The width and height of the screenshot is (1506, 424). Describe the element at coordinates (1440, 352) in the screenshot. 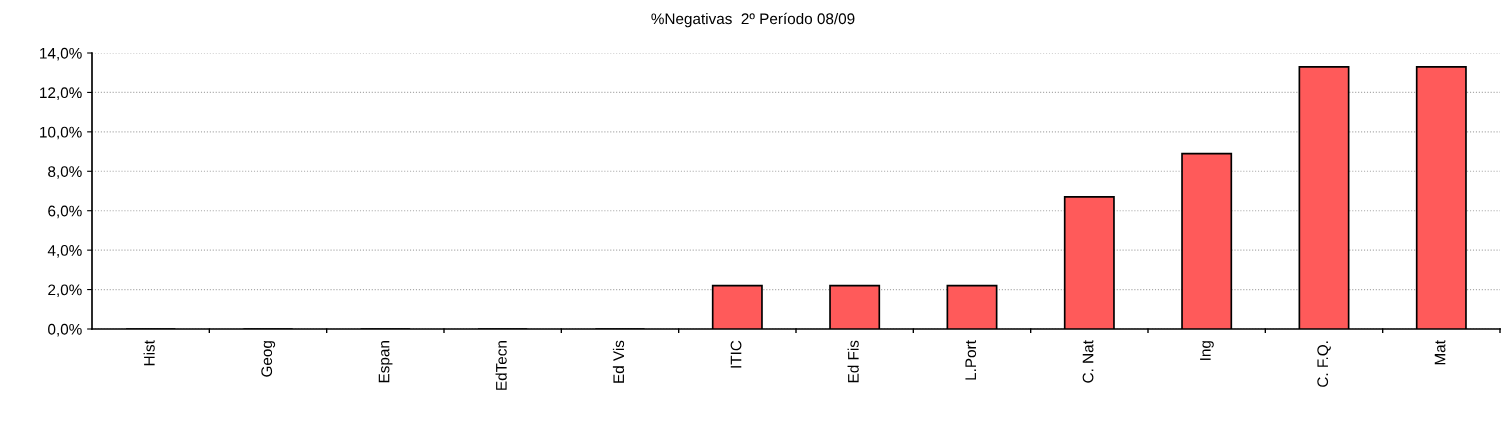

I see `x-tick-label: Mat` at that location.